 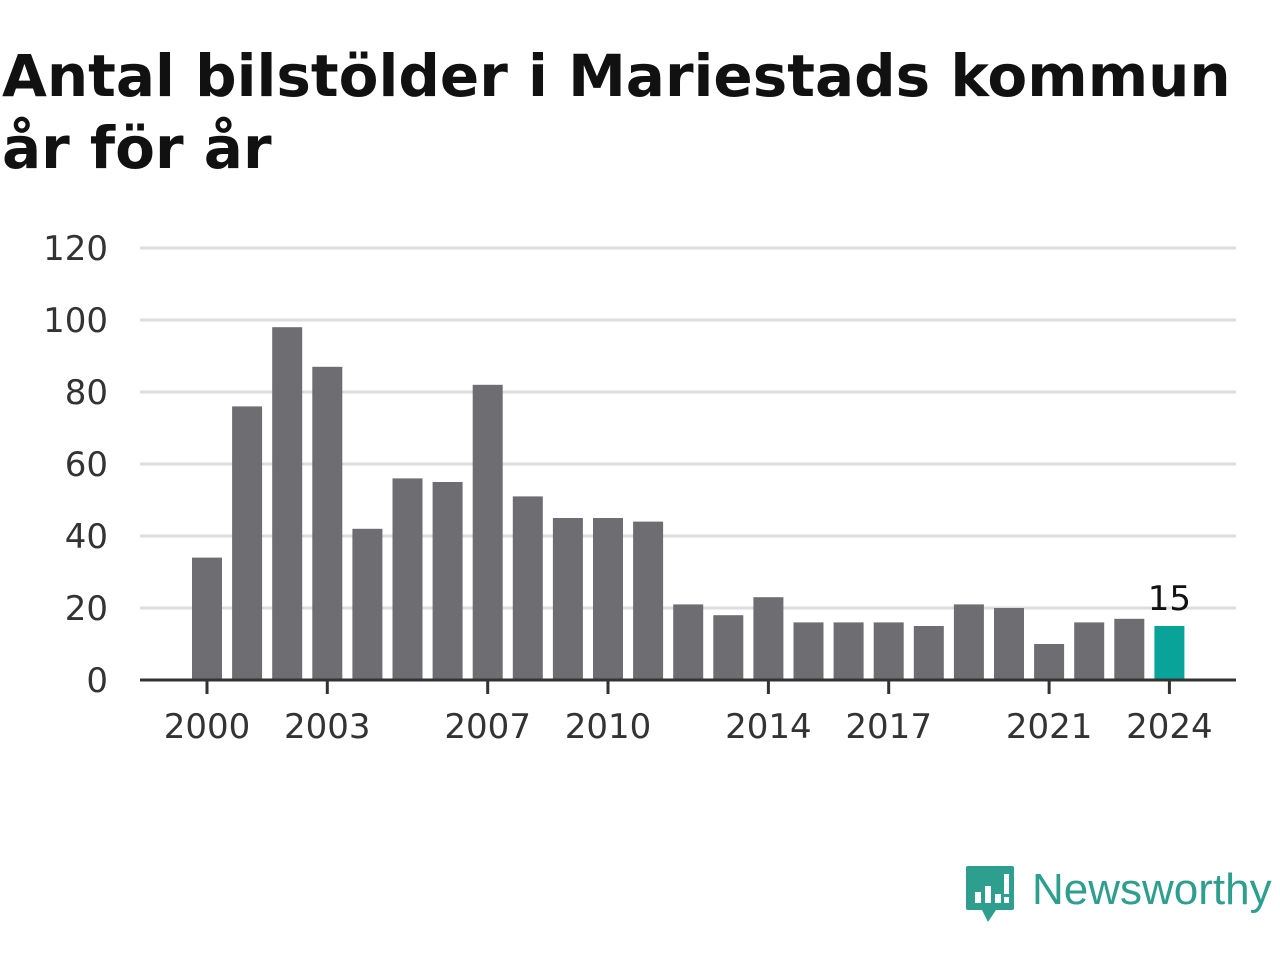 I want to click on bar-2004, so click(x=367, y=604).